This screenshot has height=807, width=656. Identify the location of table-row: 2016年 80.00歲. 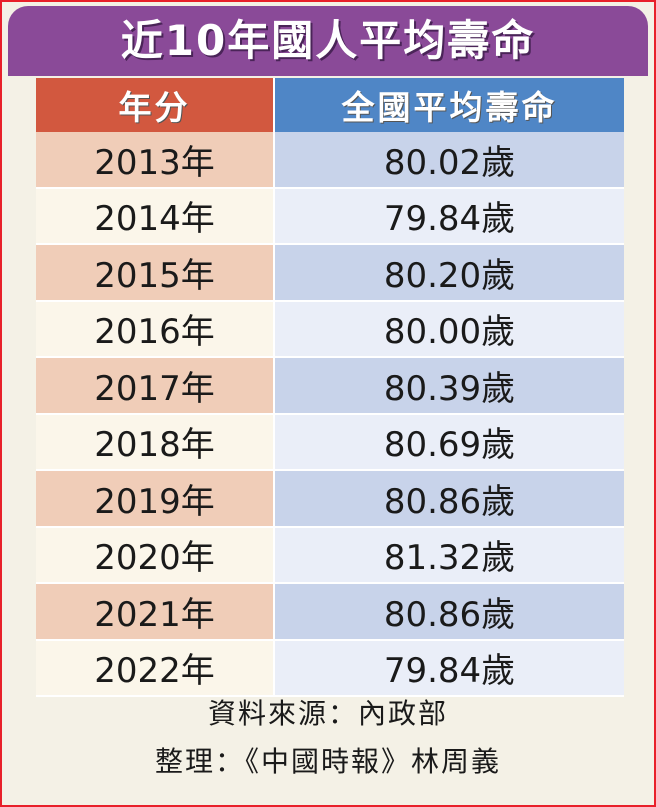
(330, 329).